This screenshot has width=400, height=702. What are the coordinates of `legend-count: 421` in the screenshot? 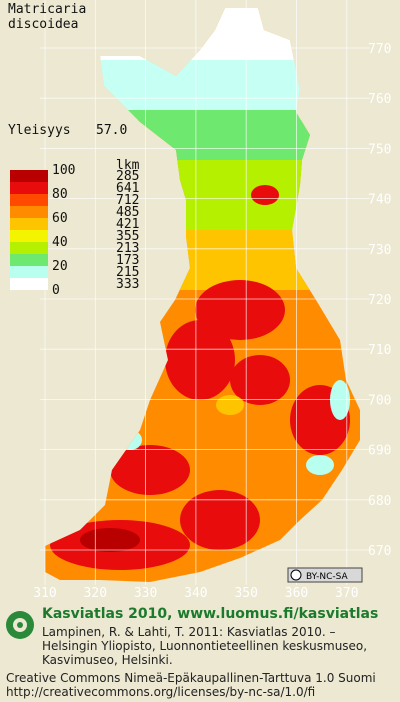 It's located at (127, 224).